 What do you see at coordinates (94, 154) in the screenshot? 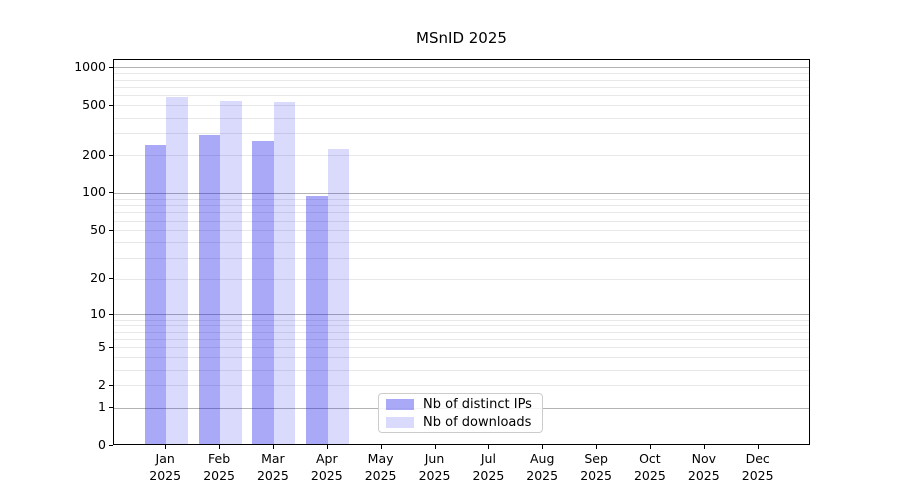
I see `y-tick-label: 200` at bounding box center [94, 154].